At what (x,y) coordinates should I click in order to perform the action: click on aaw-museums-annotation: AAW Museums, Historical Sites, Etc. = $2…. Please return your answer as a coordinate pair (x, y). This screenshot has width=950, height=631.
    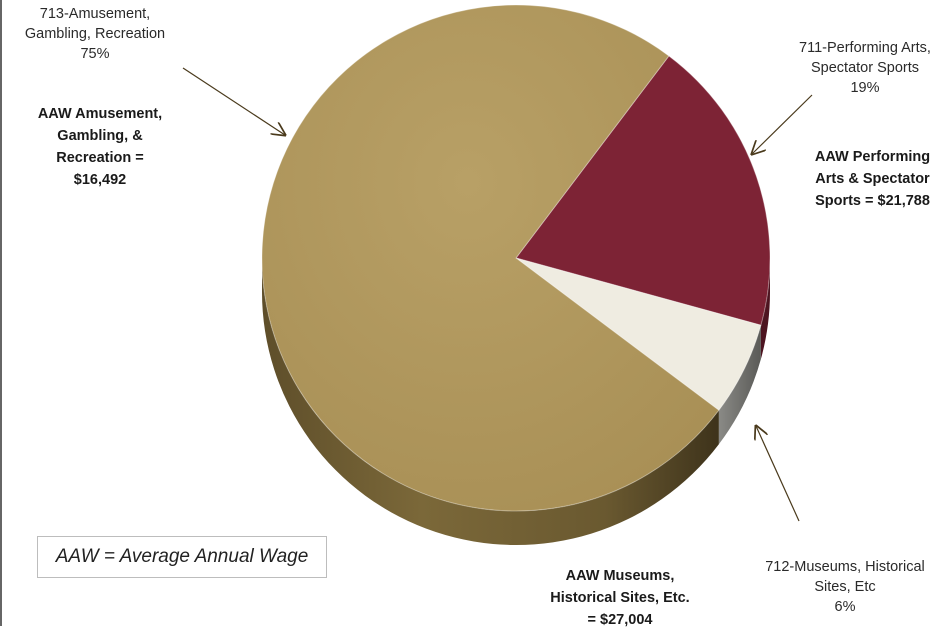
    Looking at the image, I should click on (620, 598).